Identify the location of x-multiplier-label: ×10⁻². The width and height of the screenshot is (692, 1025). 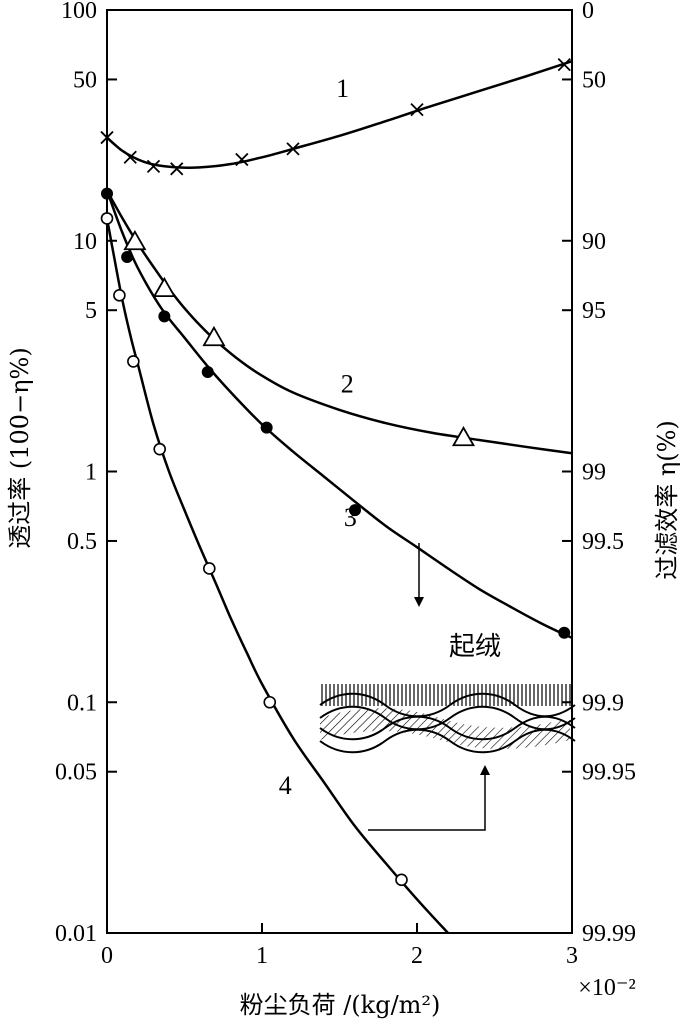
(606, 988).